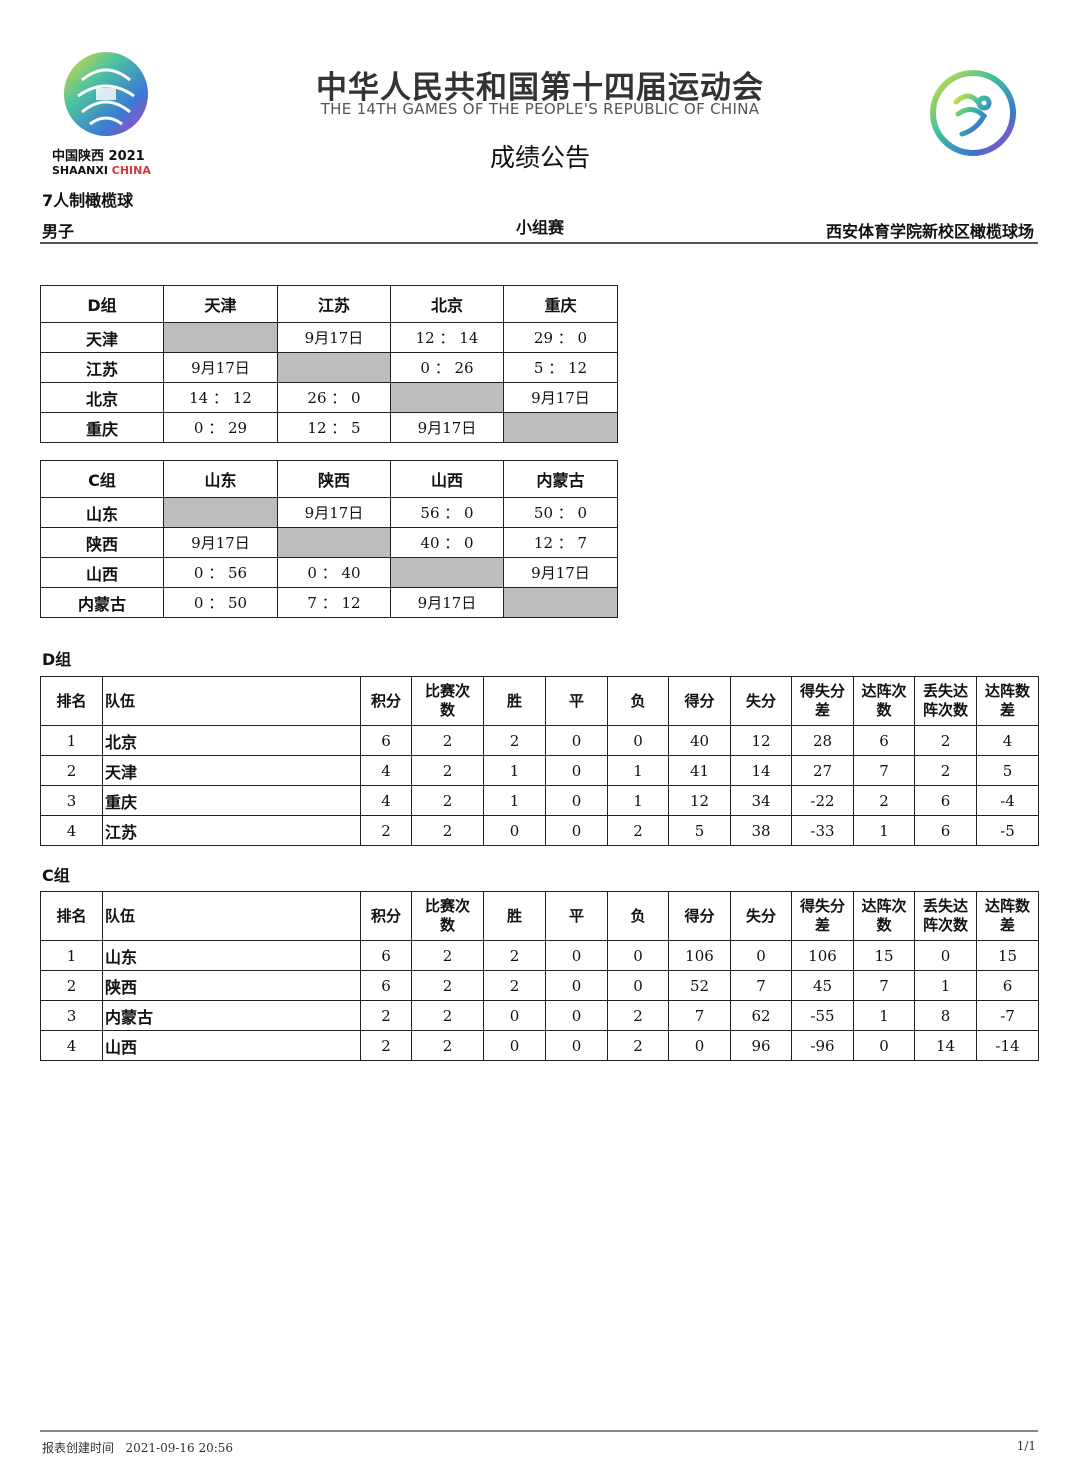  Describe the element at coordinates (945, 1045) in the screenshot. I see `stat-cell: 14` at that location.